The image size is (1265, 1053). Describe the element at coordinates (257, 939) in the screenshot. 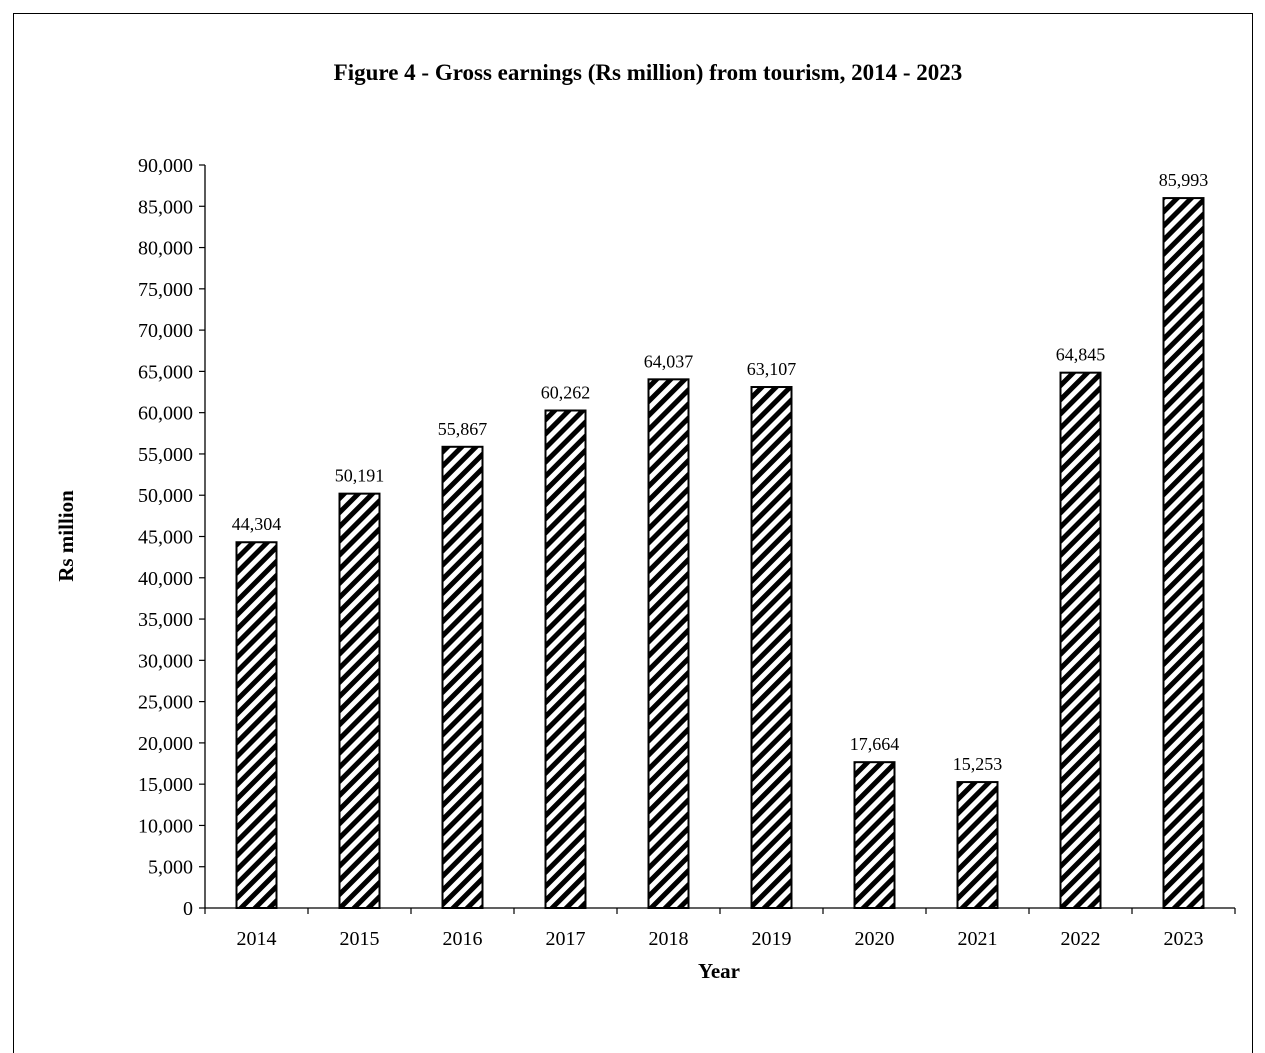

I see `x-tick-label: 2014` at that location.